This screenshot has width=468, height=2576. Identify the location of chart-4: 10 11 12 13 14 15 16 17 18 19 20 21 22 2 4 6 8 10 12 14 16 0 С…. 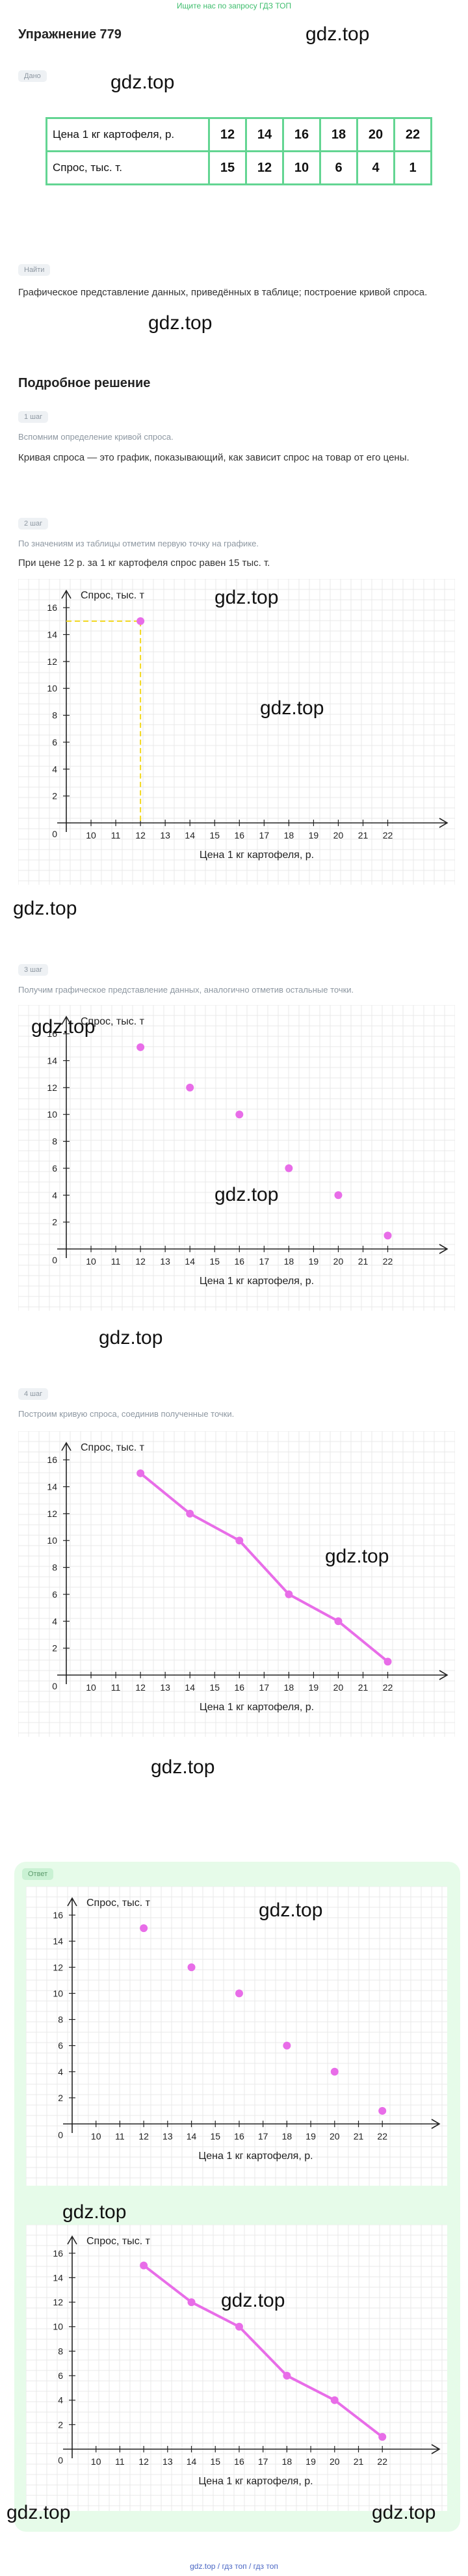
(236, 2036).